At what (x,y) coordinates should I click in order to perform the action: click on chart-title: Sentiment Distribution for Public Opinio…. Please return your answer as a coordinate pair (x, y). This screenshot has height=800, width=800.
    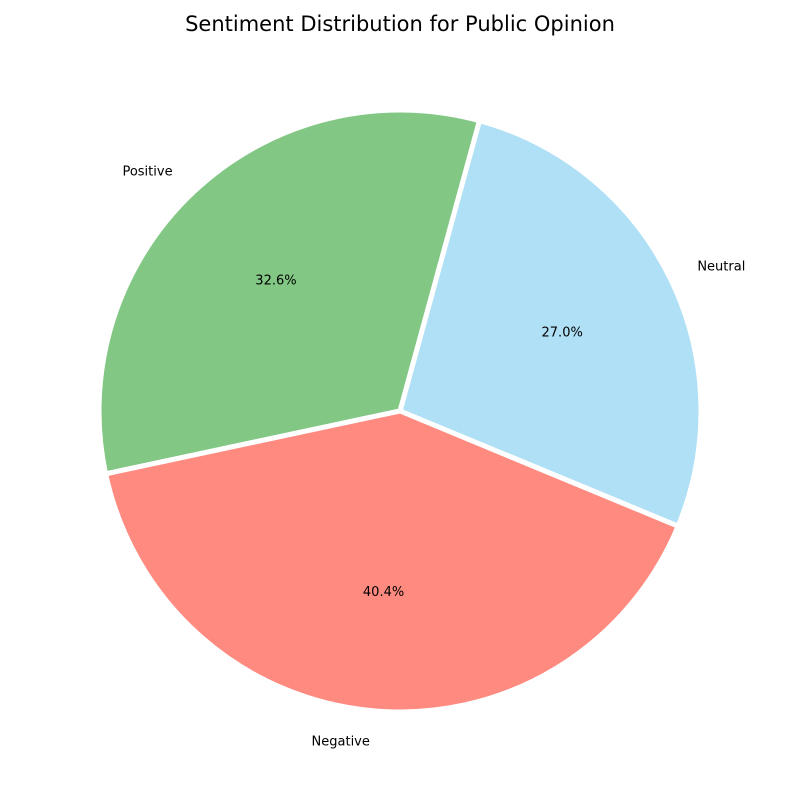
    Looking at the image, I should click on (400, 24).